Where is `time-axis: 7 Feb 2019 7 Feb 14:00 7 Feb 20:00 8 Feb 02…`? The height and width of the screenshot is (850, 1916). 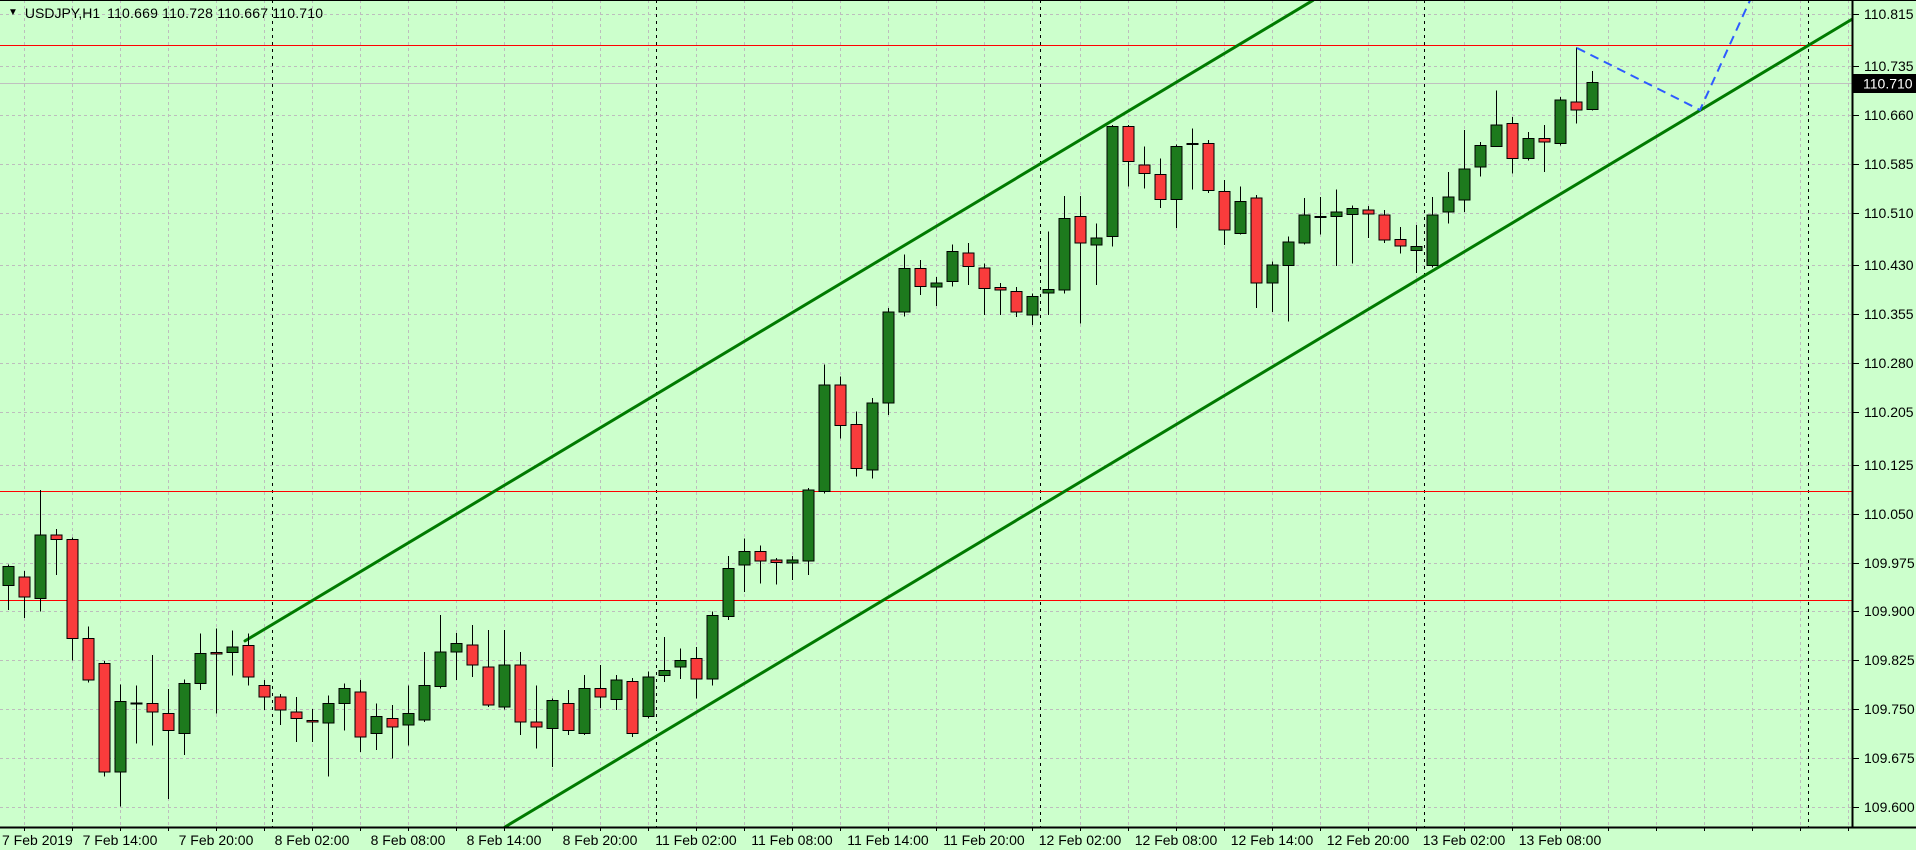 time-axis: 7 Feb 2019 7 Feb 14:00 7 Feb 20:00 8 Feb 02… is located at coordinates (925, 837).